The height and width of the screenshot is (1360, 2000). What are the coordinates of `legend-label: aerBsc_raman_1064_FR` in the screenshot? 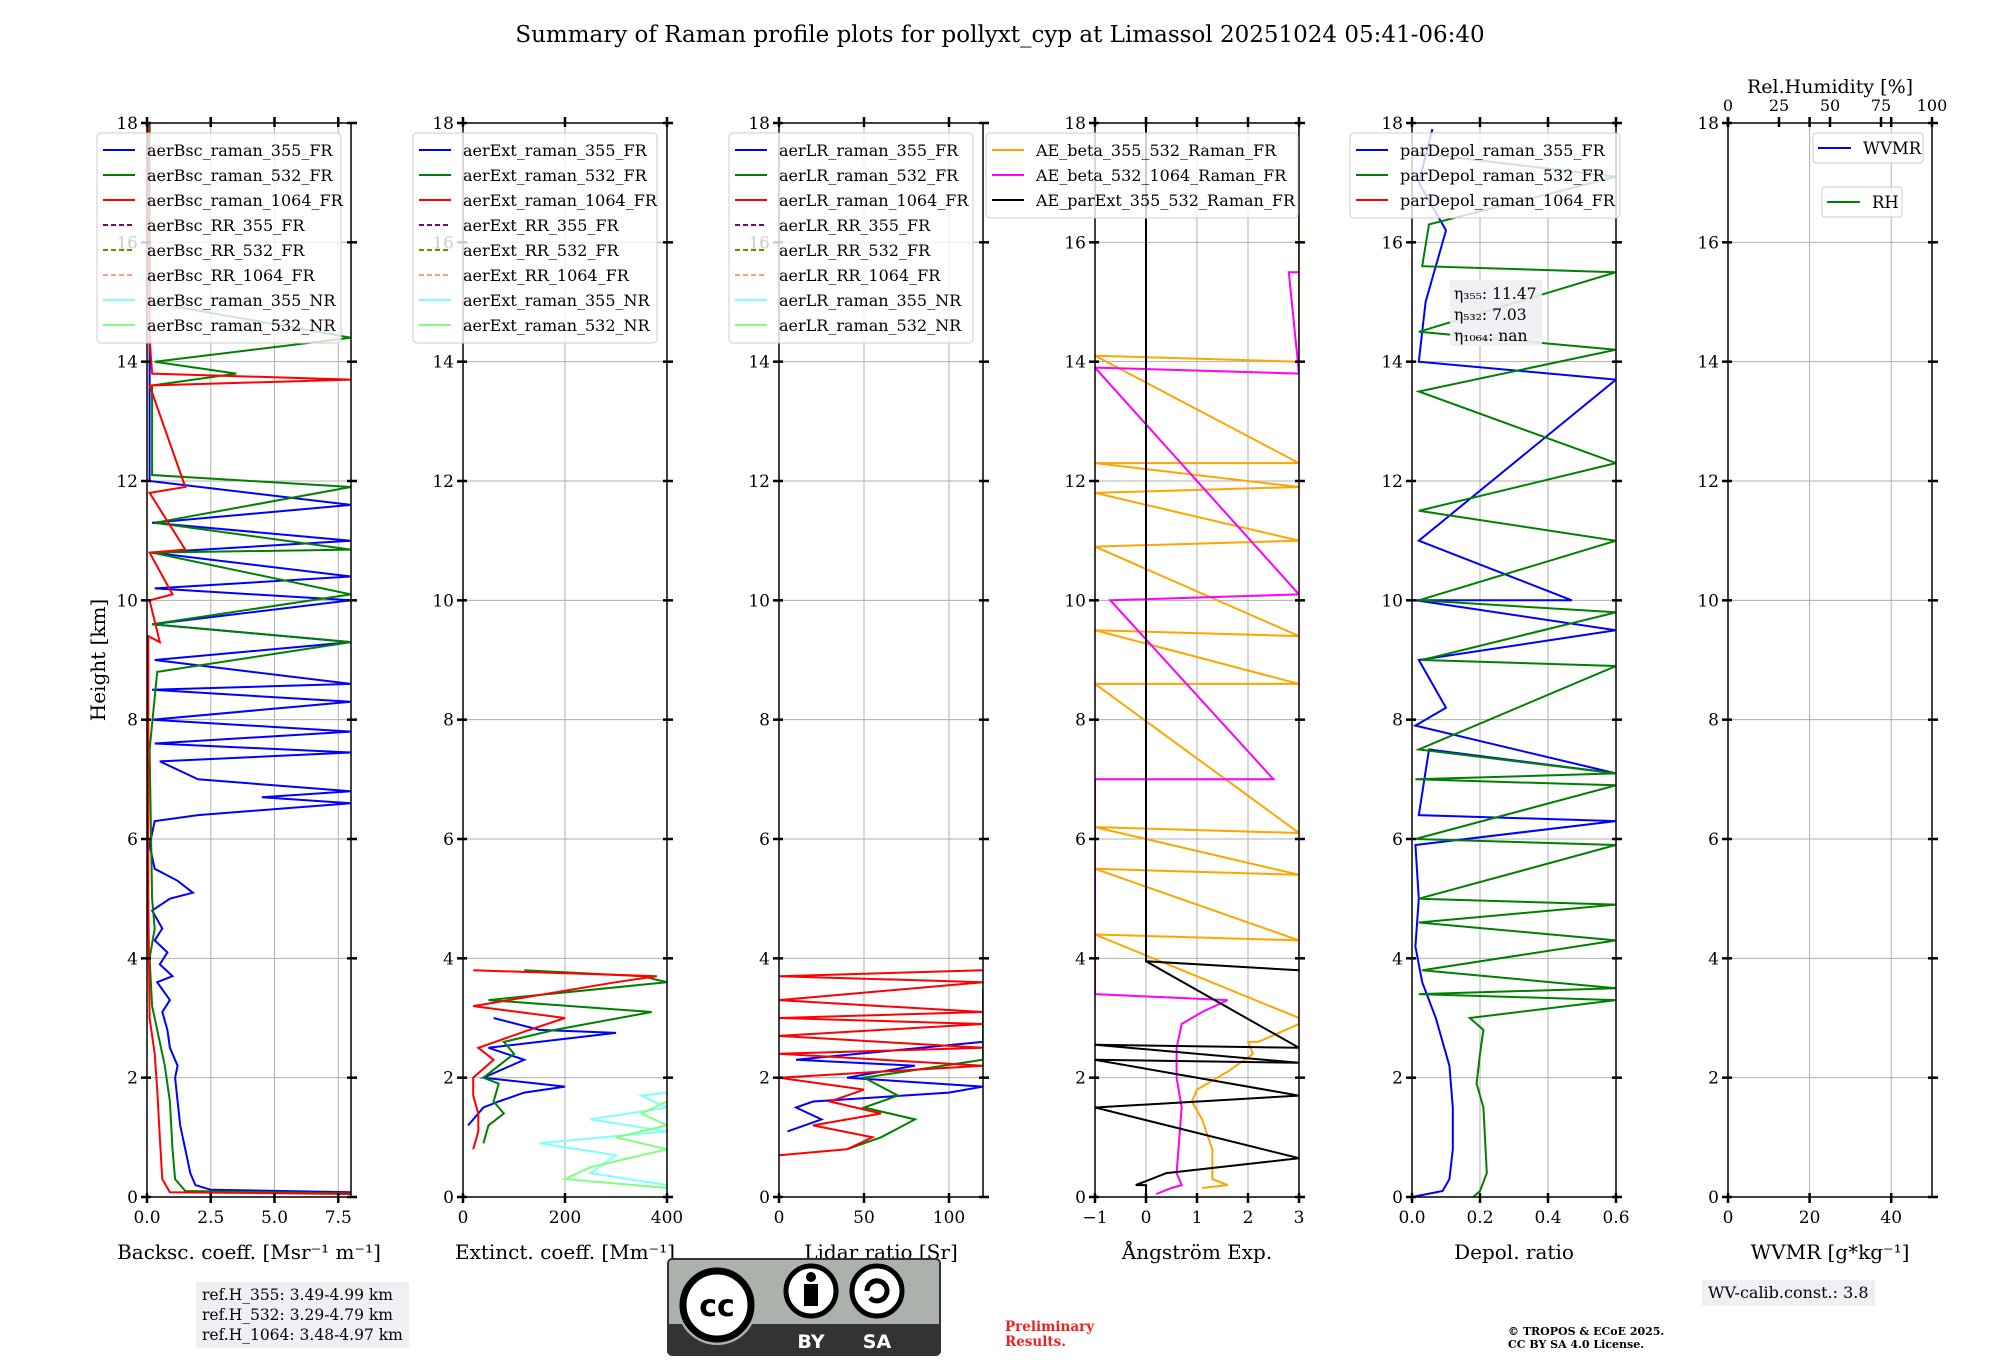 It's located at (245, 200).